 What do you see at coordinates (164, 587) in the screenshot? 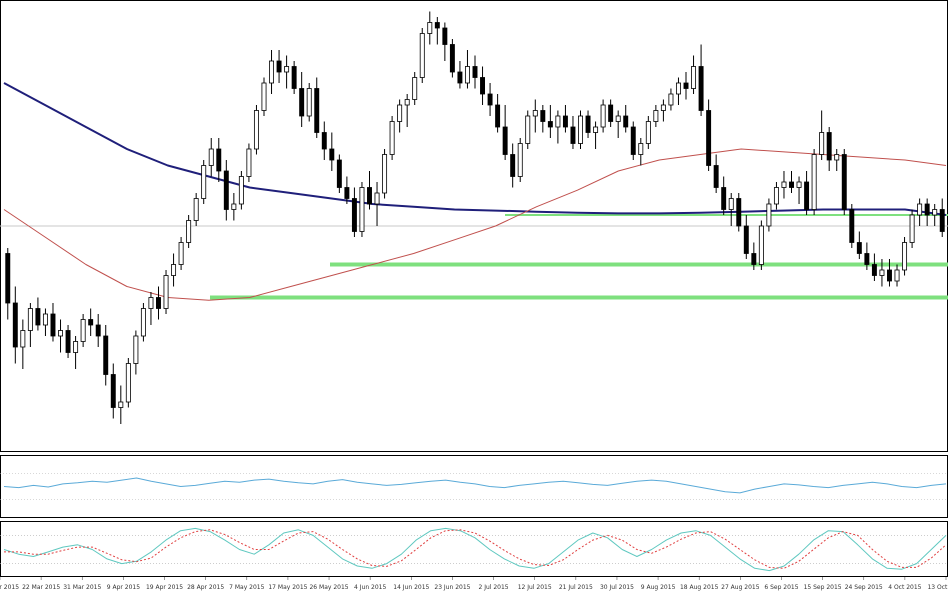
I see `x-tick-label: 19 Apr 2015` at bounding box center [164, 587].